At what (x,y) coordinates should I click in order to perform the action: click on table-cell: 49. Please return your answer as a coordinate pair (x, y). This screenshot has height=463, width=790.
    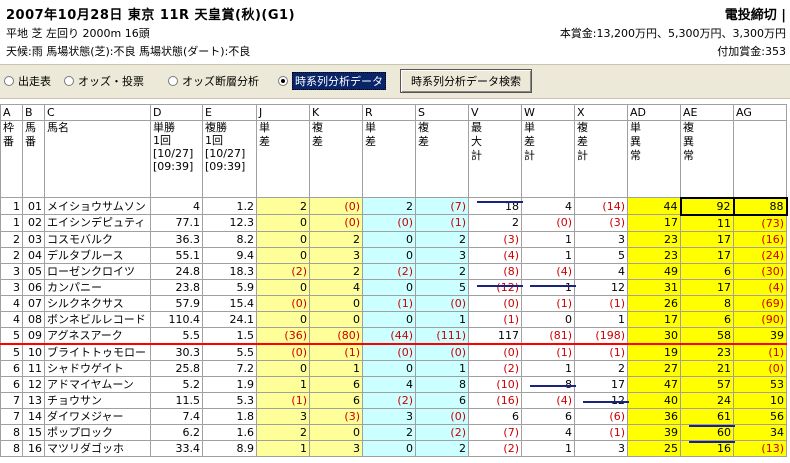
    Looking at the image, I should click on (654, 271).